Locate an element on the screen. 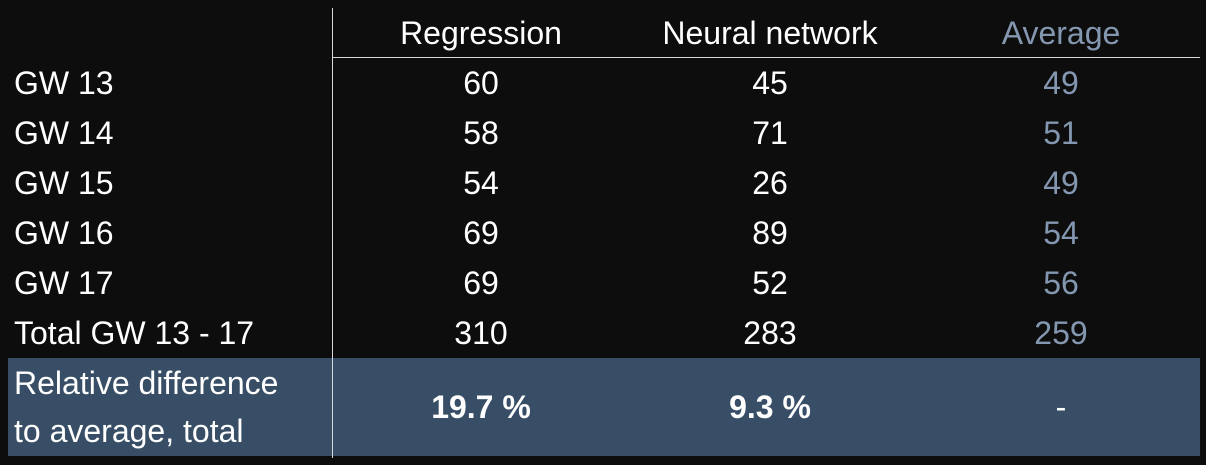 The image size is (1206, 465). regression-value: 310 is located at coordinates (481, 332).